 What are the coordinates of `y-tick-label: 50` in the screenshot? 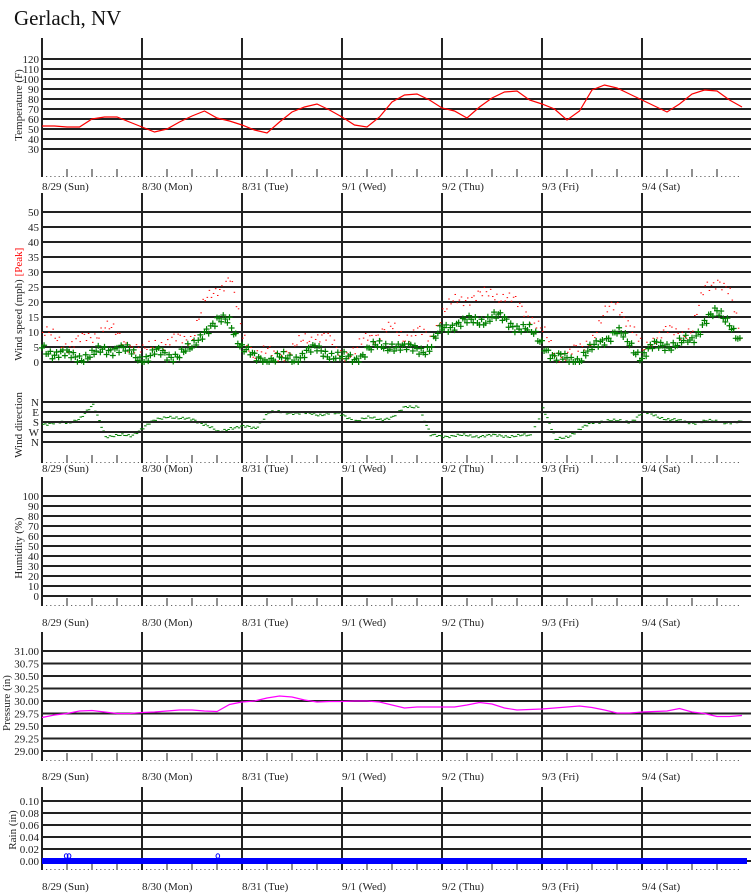 It's located at (34, 213).